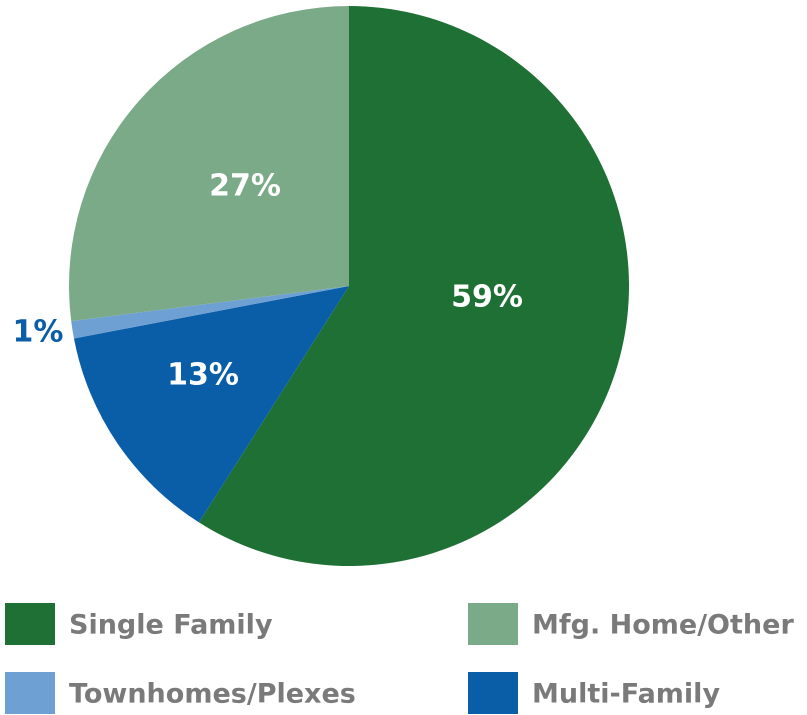  Describe the element at coordinates (171, 625) in the screenshot. I see `legend-label: Single Family` at that location.